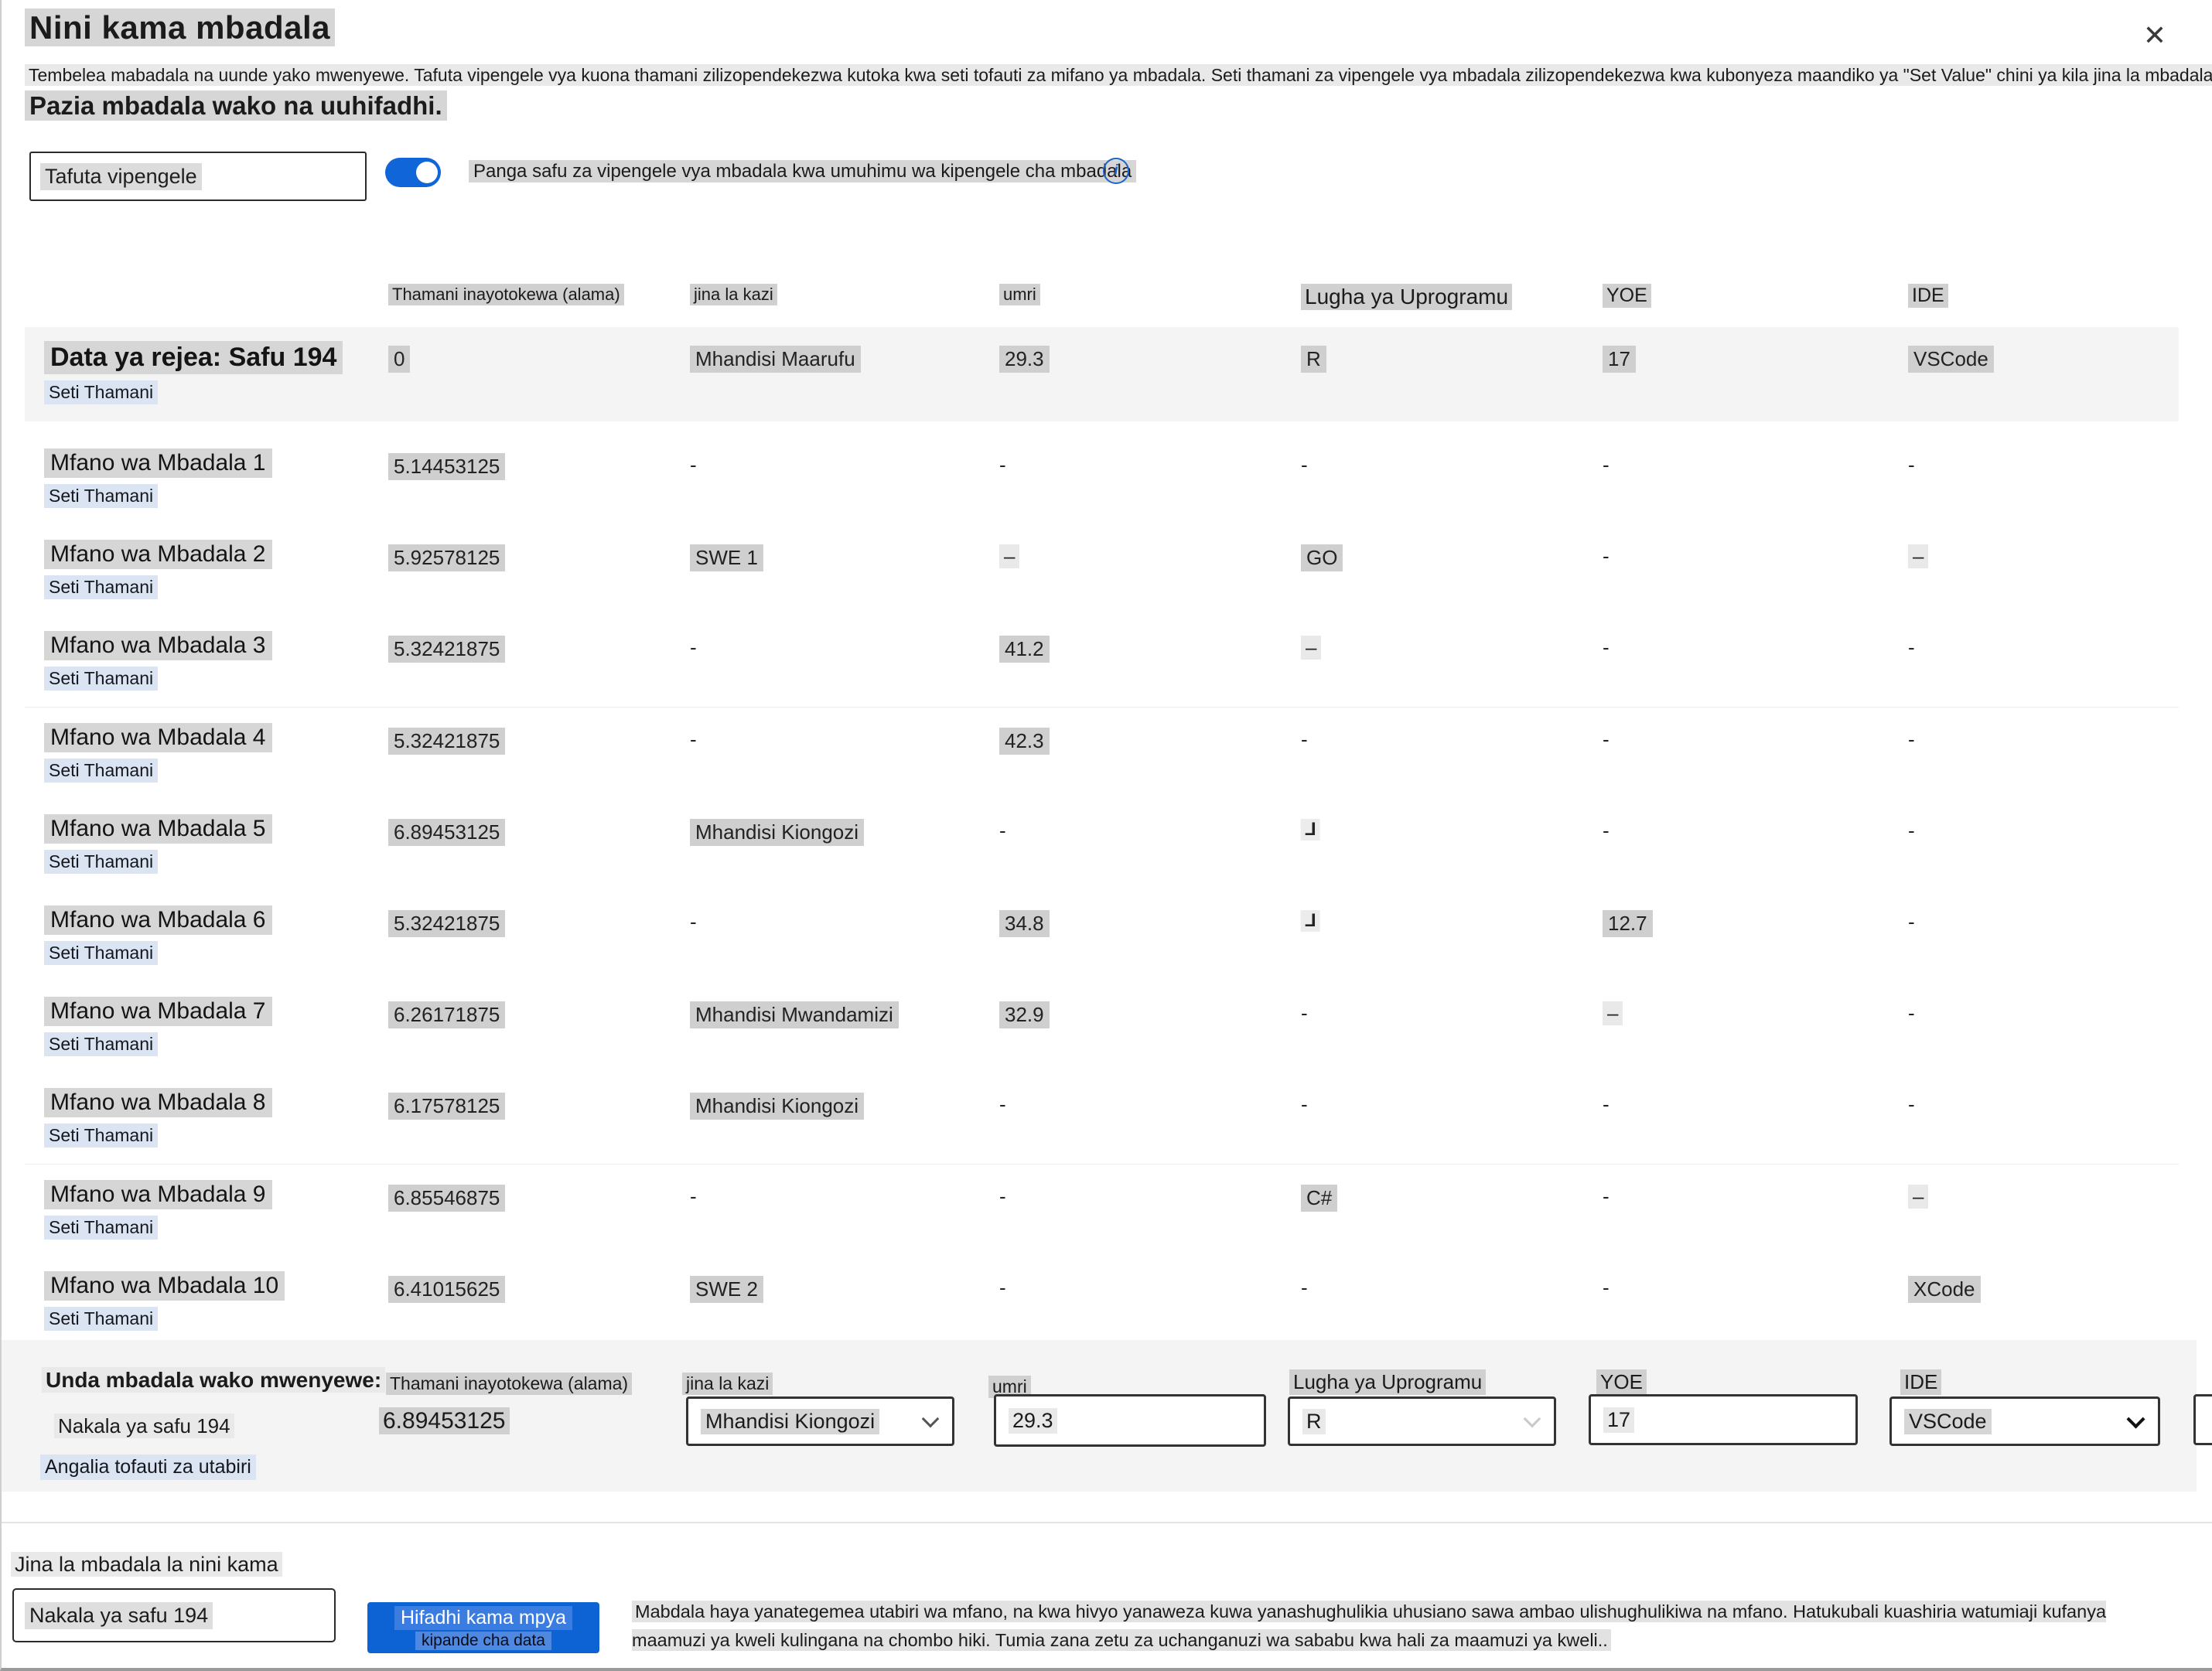 The image size is (2212, 1671). I want to click on table-cell: R, so click(1452, 350).